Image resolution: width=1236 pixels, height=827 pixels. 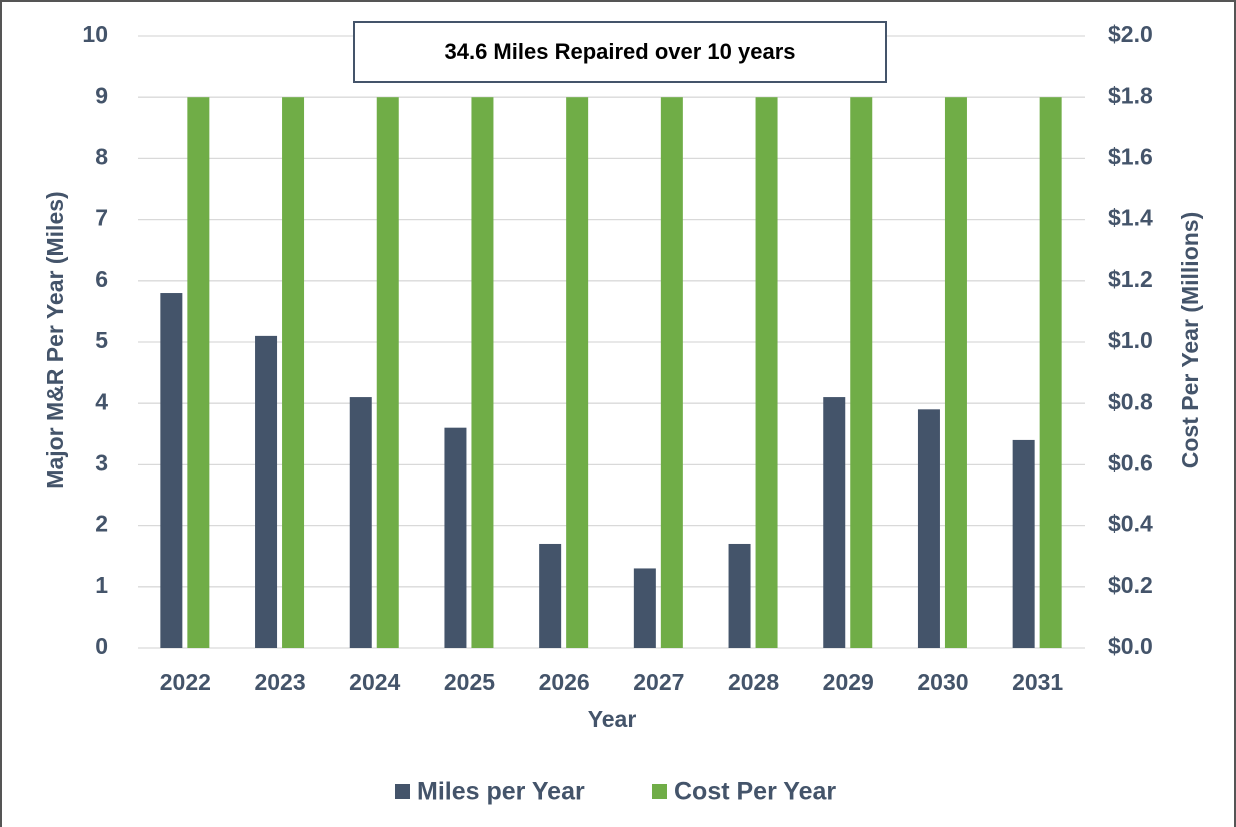 I want to click on y2-tick-label: $1.4, so click(x=1130, y=218).